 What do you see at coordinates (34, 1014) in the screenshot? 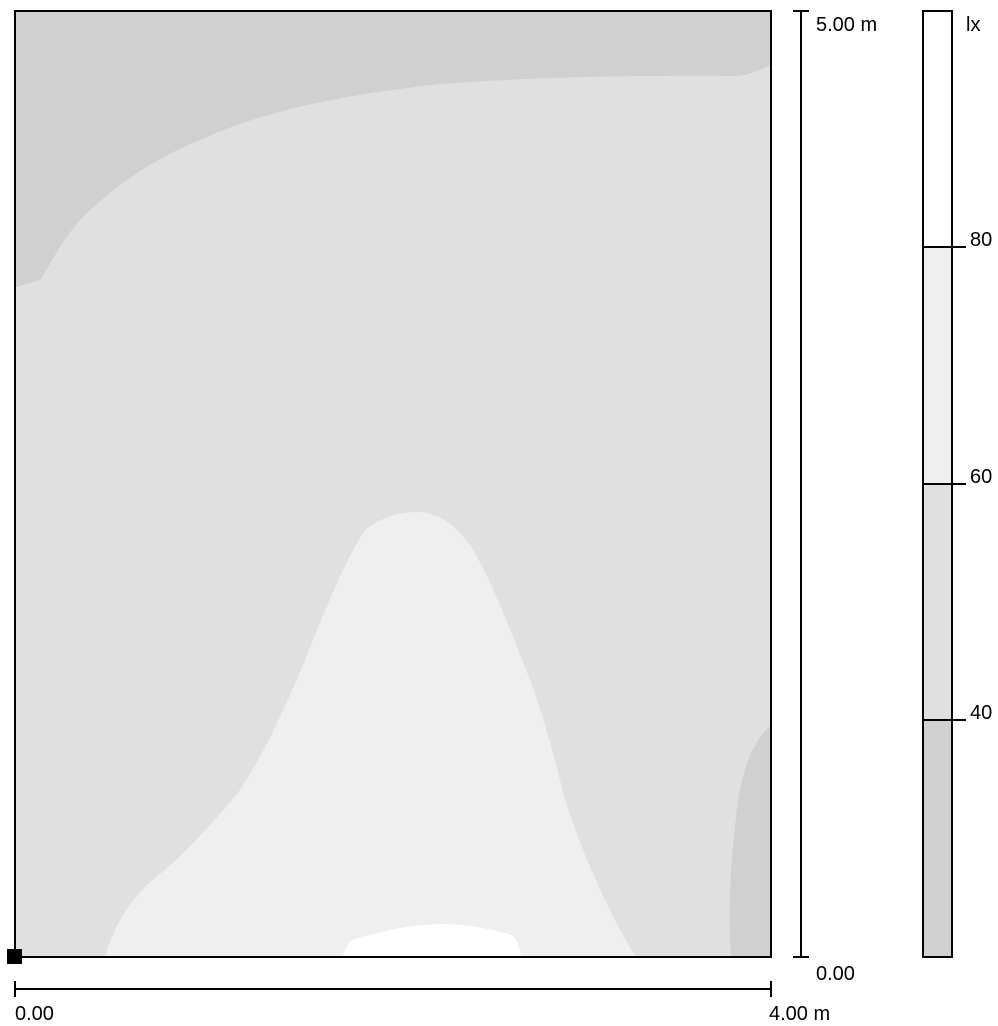
I see `x-scale-left-label: 0.00` at bounding box center [34, 1014].